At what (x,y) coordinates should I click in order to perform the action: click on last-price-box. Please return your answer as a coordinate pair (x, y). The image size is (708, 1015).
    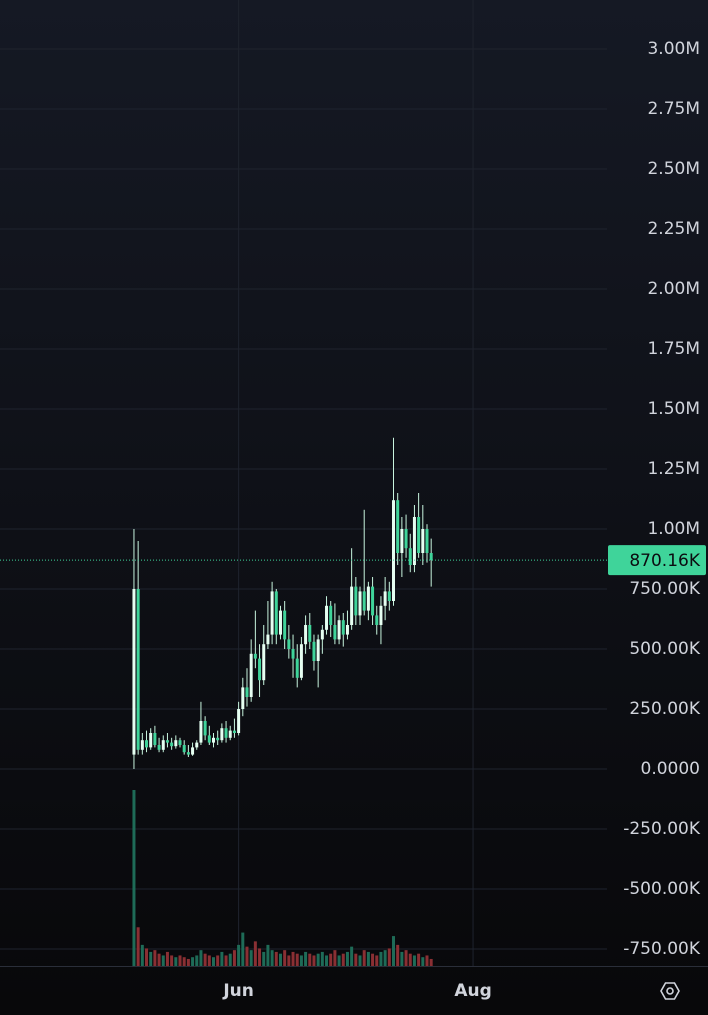
    Looking at the image, I should click on (657, 560).